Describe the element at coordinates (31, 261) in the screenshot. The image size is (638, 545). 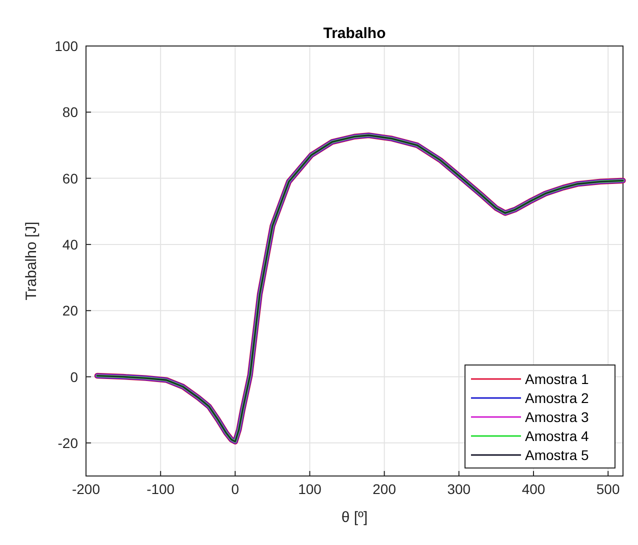
I see `y-axis-title: Trabalho [J]` at that location.